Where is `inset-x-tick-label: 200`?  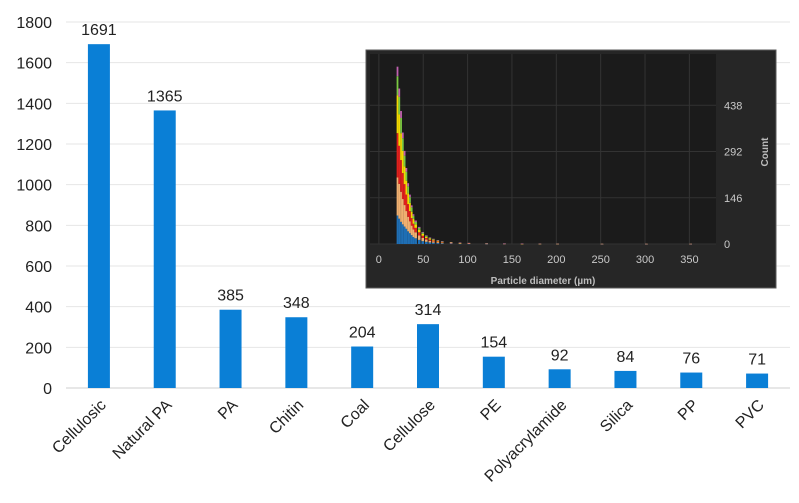 inset-x-tick-label: 200 is located at coordinates (556, 260).